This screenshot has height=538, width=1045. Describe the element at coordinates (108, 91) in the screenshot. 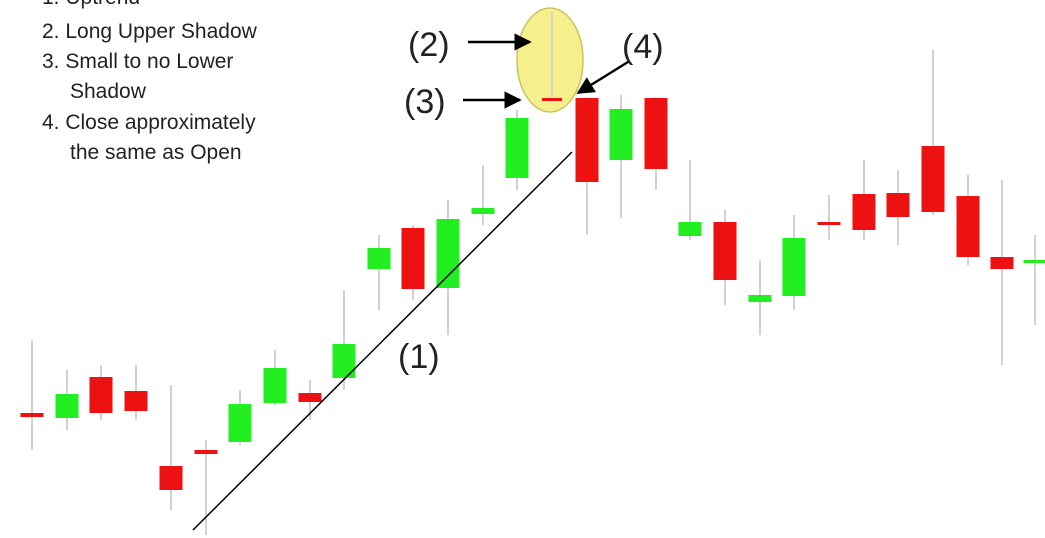

I see `legend-item: Shadow` at that location.